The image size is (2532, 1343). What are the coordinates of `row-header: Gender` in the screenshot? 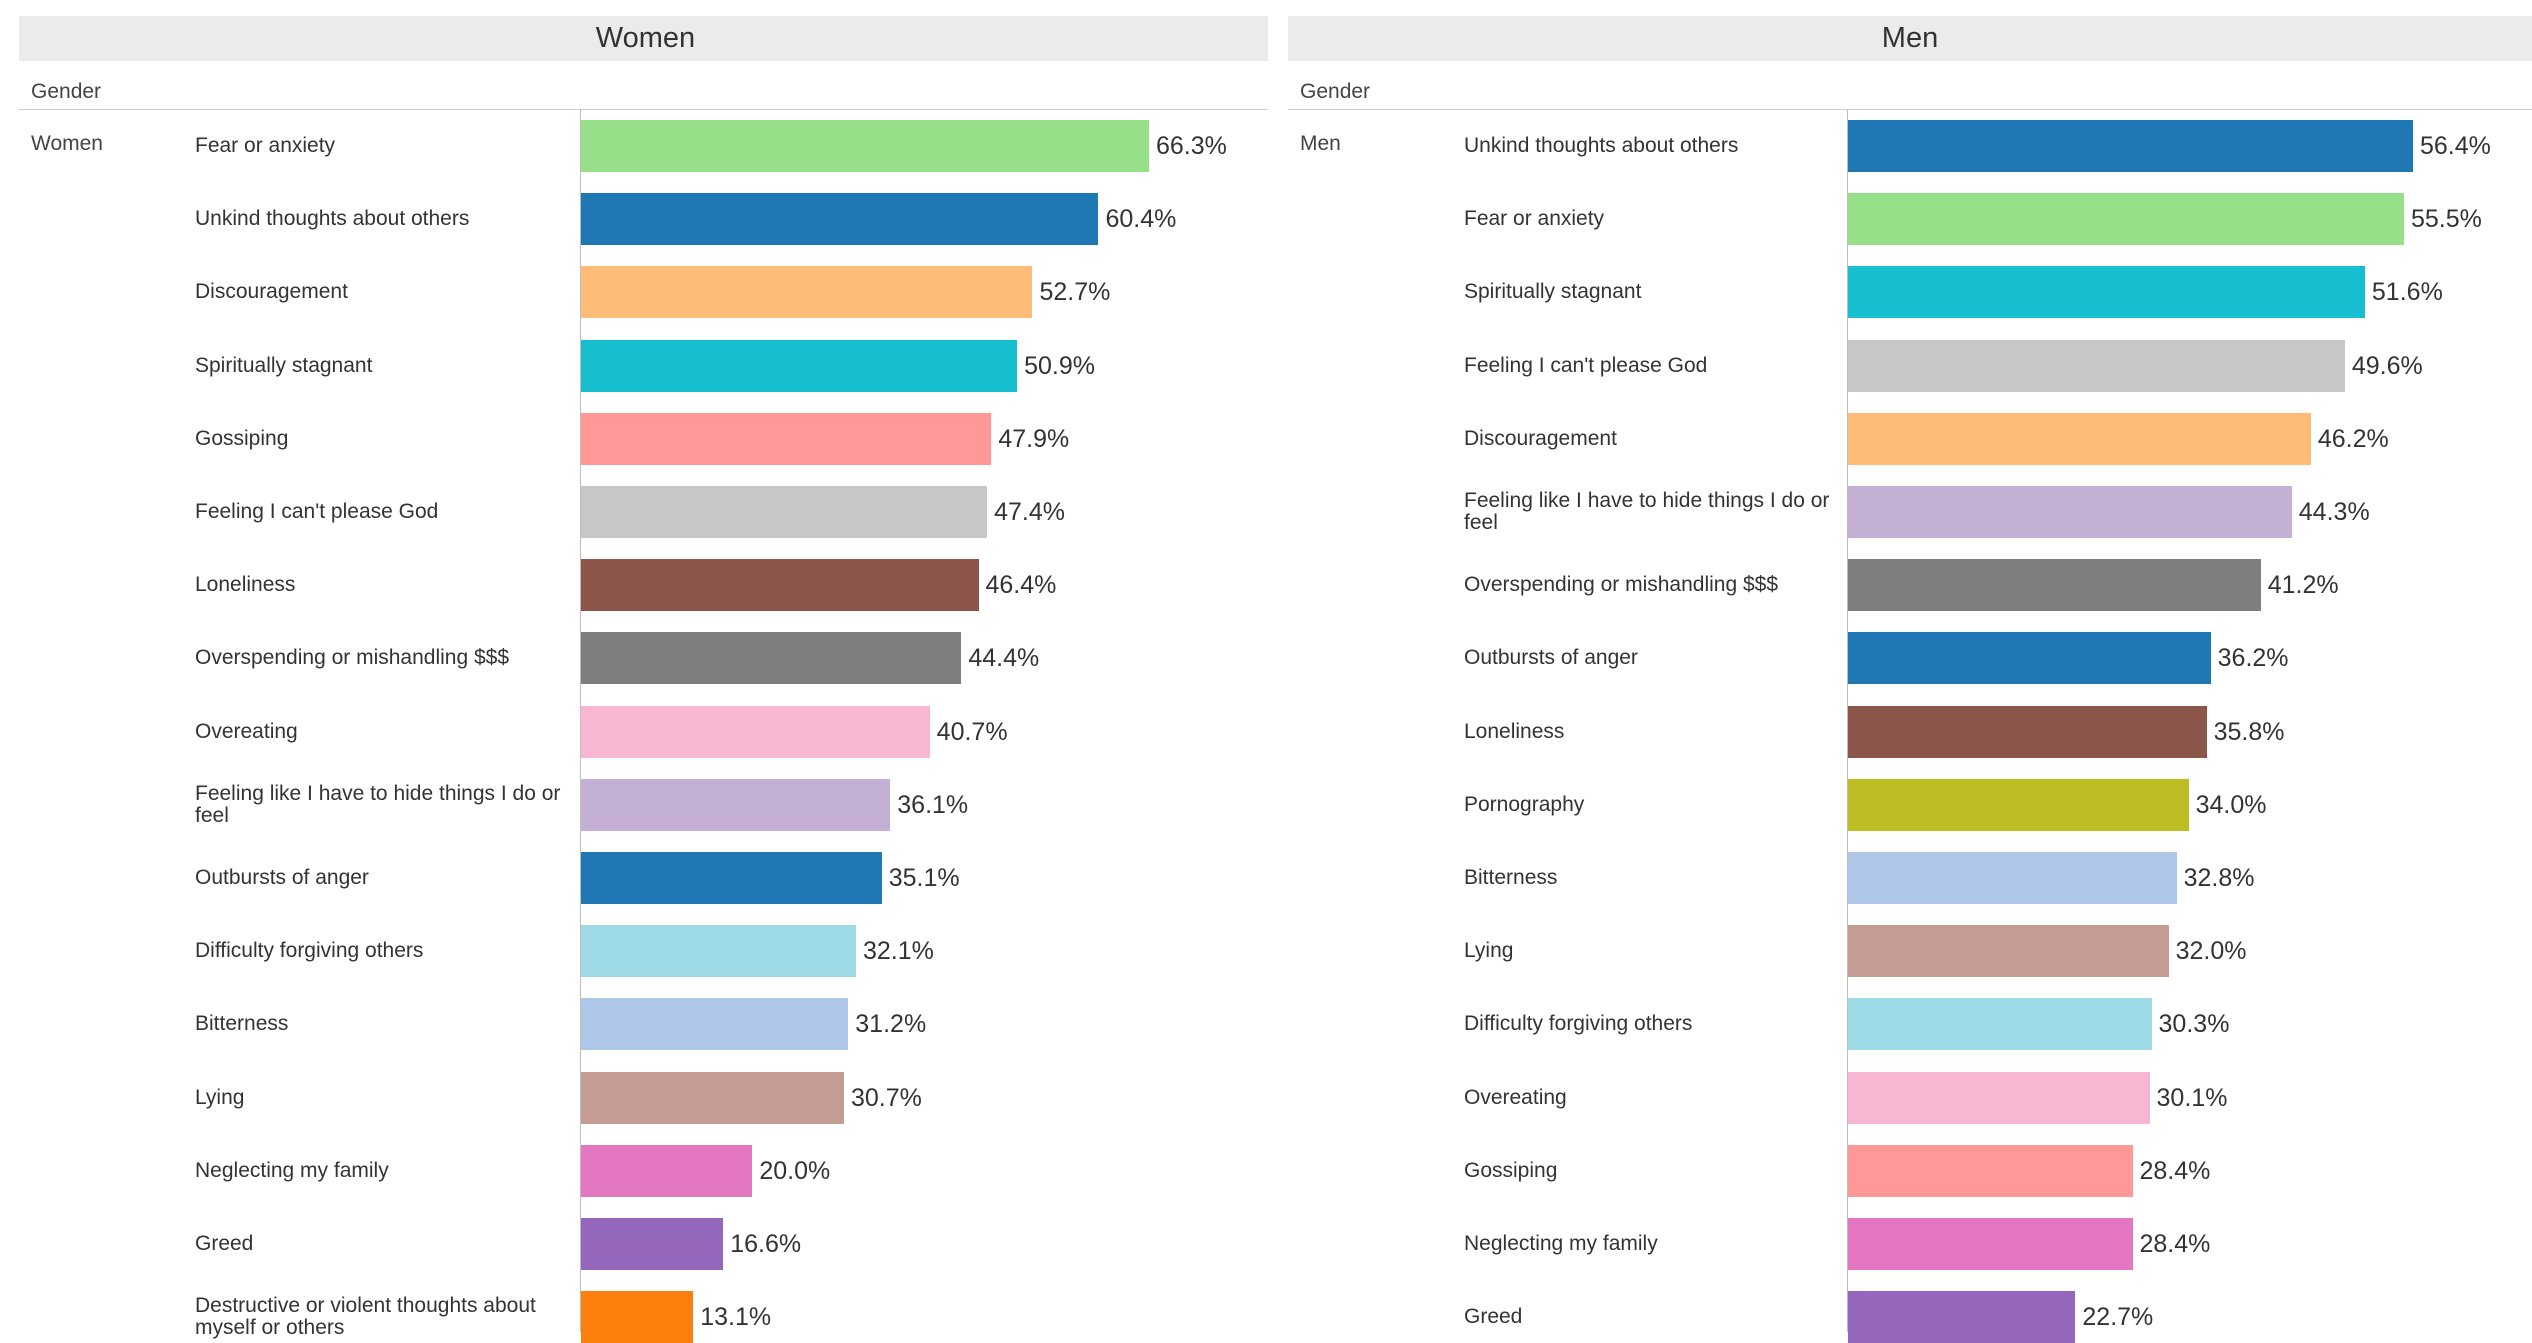 It's located at (66, 91).